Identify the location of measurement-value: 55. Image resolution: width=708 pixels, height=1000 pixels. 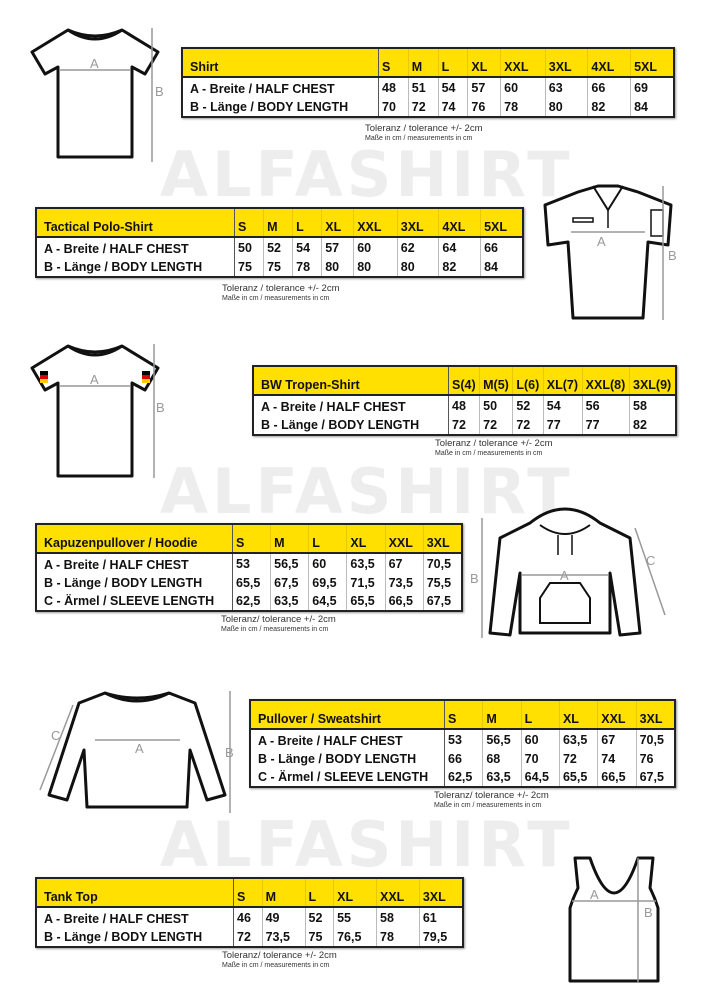
(355, 917).